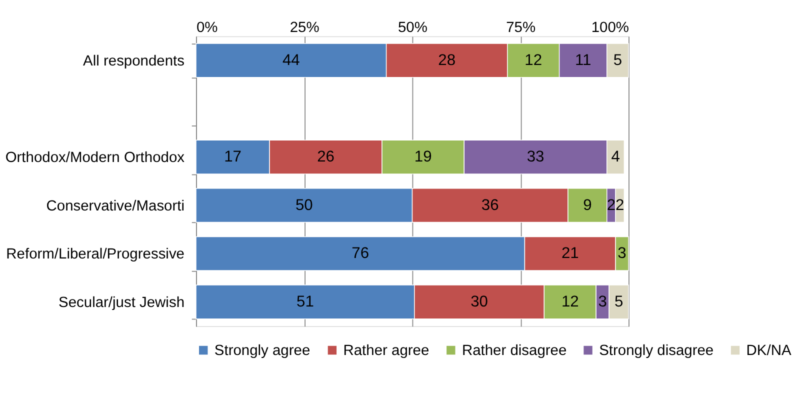  I want to click on y-tick-label: All respondents, so click(134, 61).